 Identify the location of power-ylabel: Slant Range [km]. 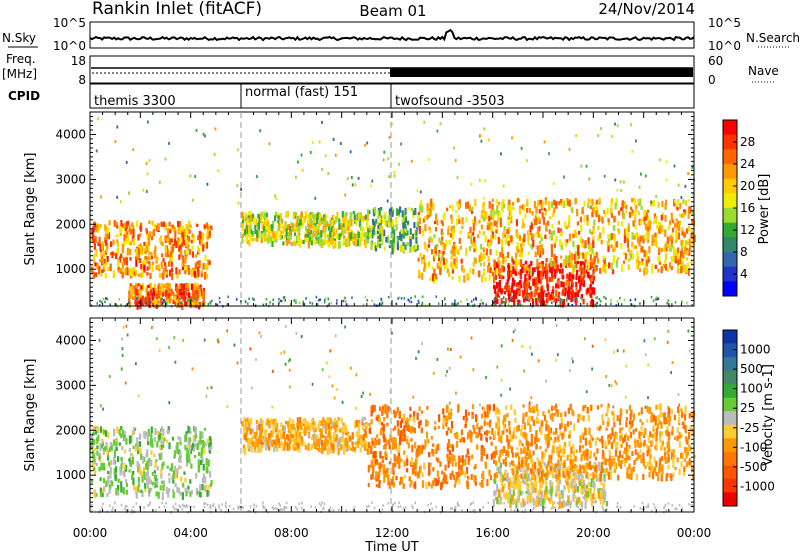
(30, 209).